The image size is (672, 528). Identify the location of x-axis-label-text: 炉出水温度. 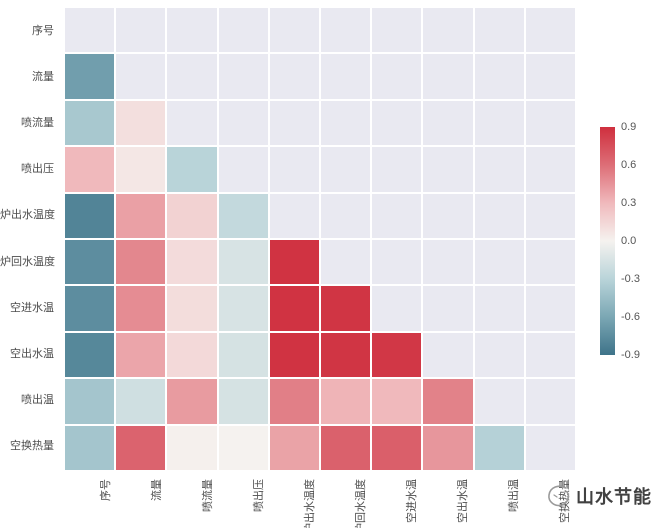
(309, 503).